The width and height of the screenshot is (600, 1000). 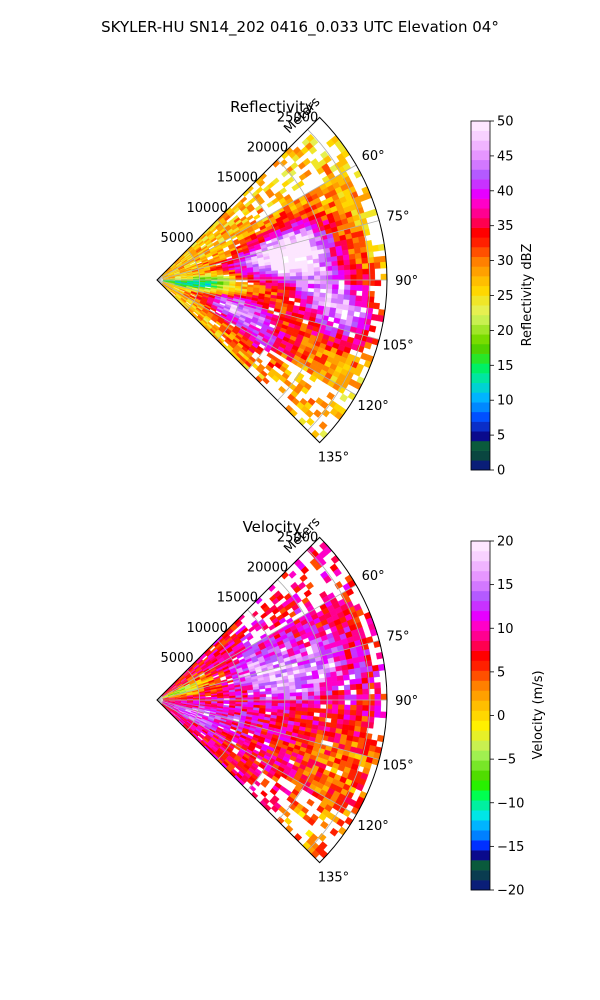 What do you see at coordinates (272, 107) in the screenshot?
I see `reflectivity-title: Reflectivity` at bounding box center [272, 107].